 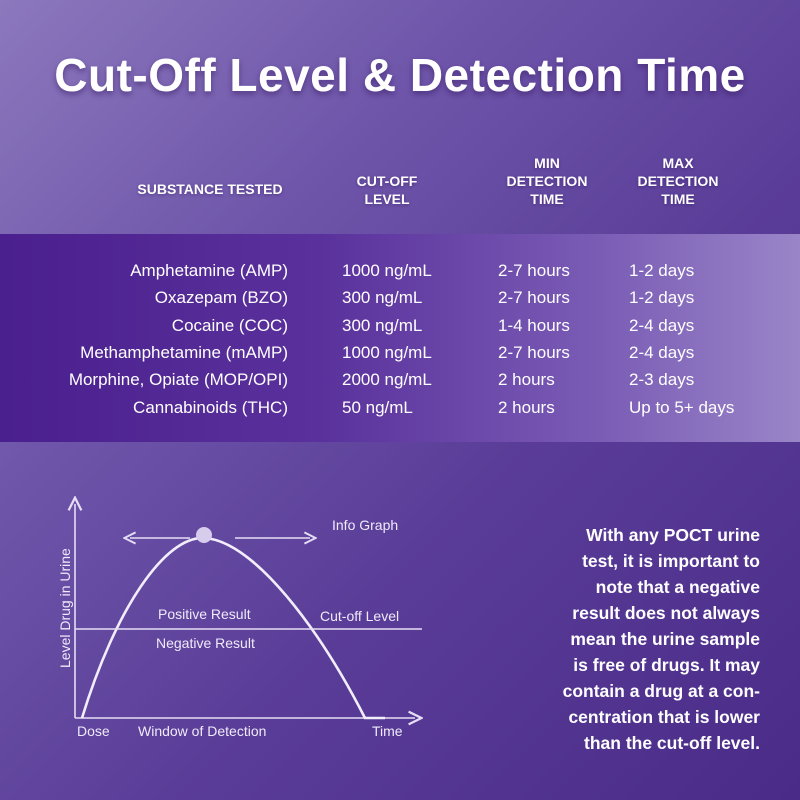 What do you see at coordinates (202, 731) in the screenshot?
I see `window-label: Window of Detection` at bounding box center [202, 731].